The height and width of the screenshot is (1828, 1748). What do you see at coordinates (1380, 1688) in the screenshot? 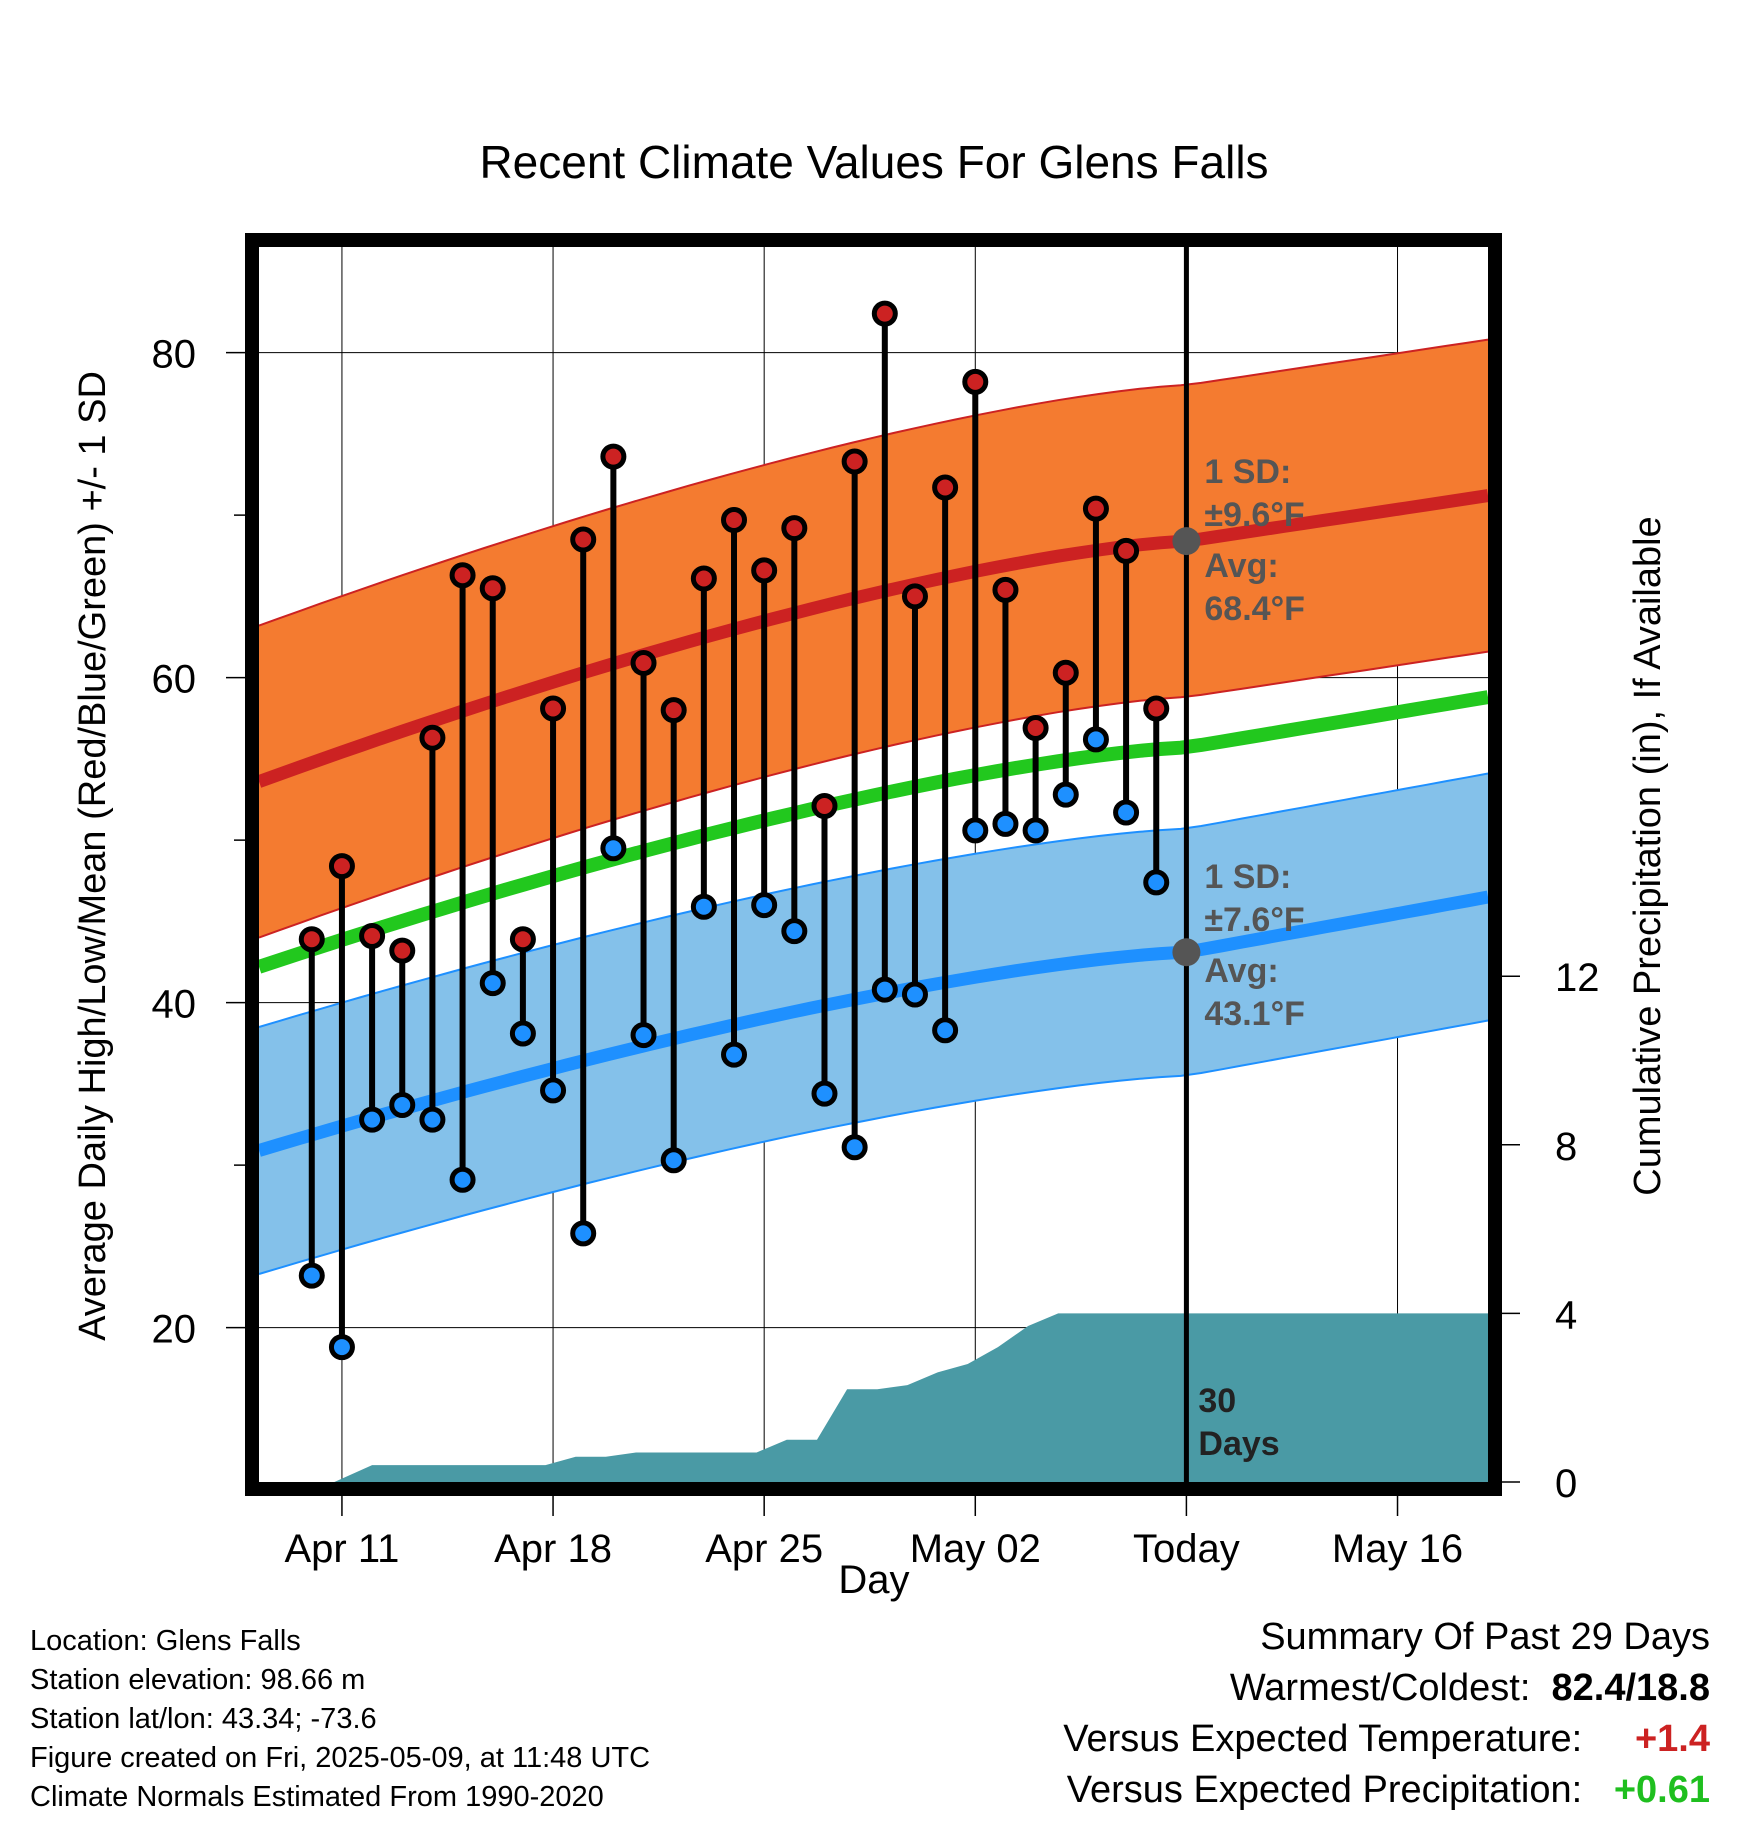
I see `warmest-label: Warmest/Coldest:` at bounding box center [1380, 1688].